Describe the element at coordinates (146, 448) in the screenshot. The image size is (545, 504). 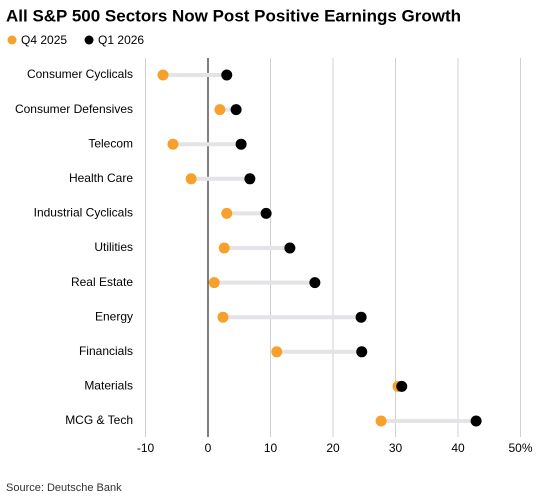
I see `x-tick-label: -10` at that location.